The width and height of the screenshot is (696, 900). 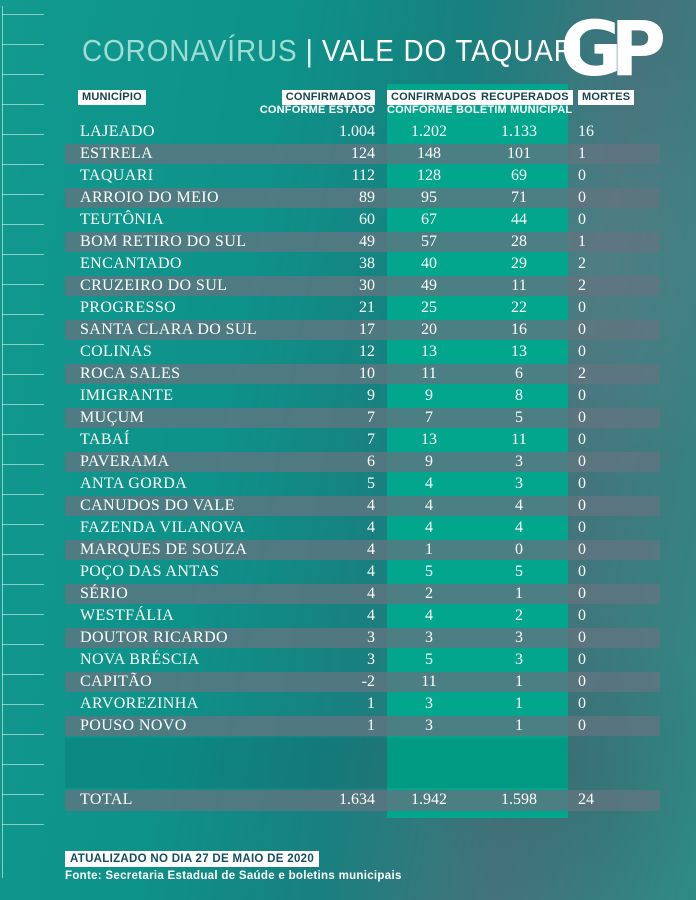 What do you see at coordinates (316, 763) in the screenshot?
I see `table-gap-shade` at bounding box center [316, 763].